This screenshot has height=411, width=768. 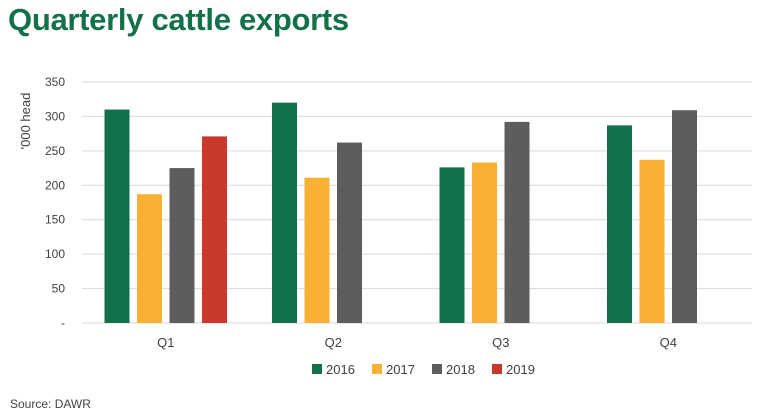 What do you see at coordinates (497, 369) in the screenshot?
I see `legend-swatch-2019` at bounding box center [497, 369].